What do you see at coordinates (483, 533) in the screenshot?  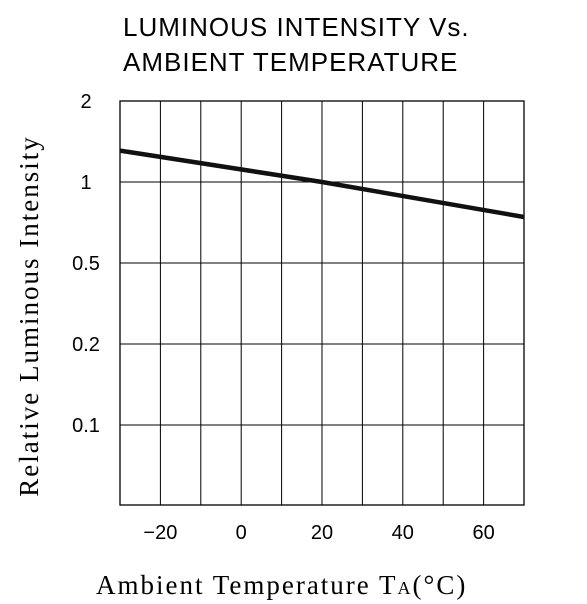 I see `x-tick-label: 60` at bounding box center [483, 533].